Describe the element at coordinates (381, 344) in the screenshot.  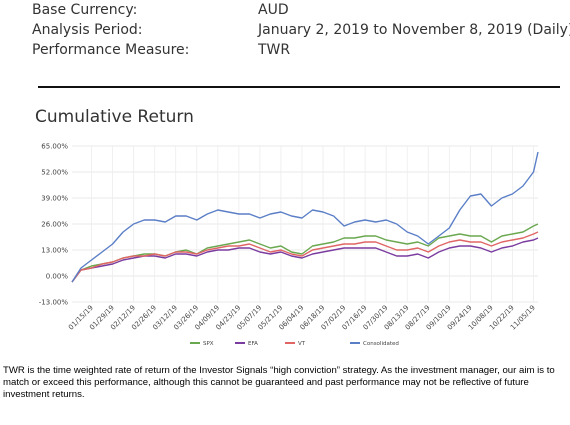
I see `legend-label: Consolidated` at that location.